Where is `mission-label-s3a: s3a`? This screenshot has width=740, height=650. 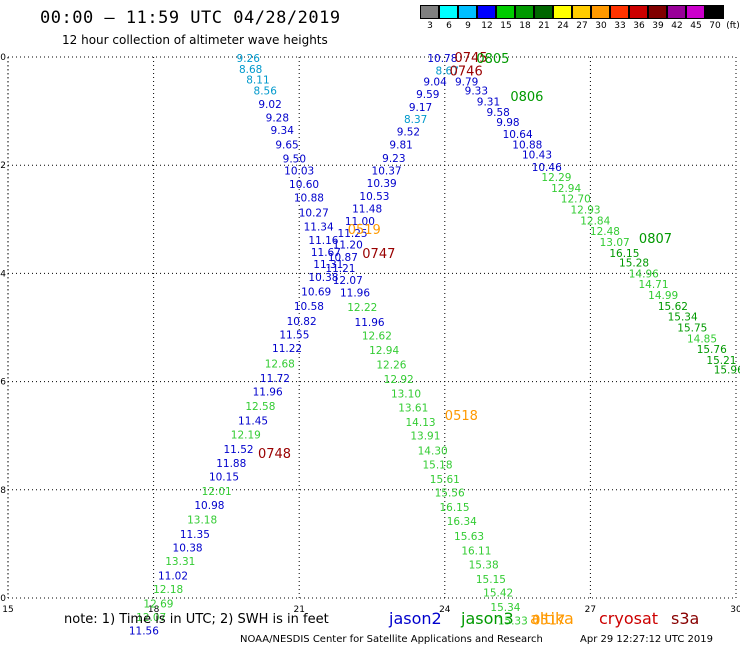
mission-label-s3a: s3a is located at coordinates (685, 618).